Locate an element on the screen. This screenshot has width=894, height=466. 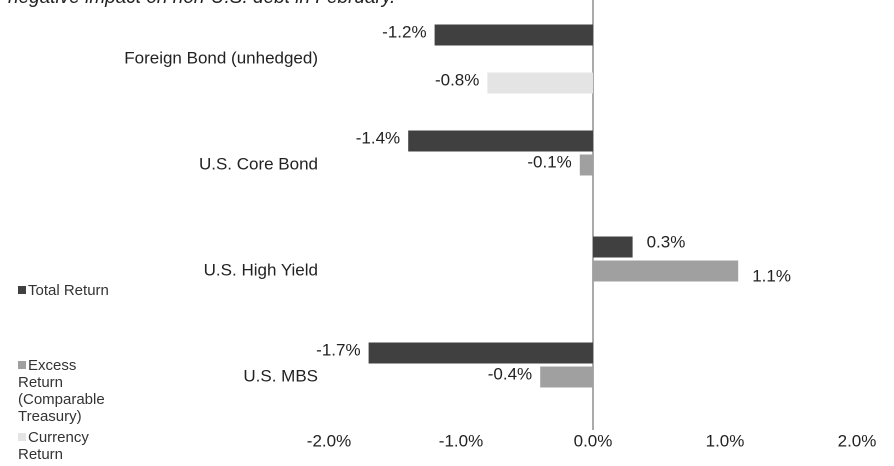
legend-entry: Excess Return (Comparable Treasury) is located at coordinates (68, 391).